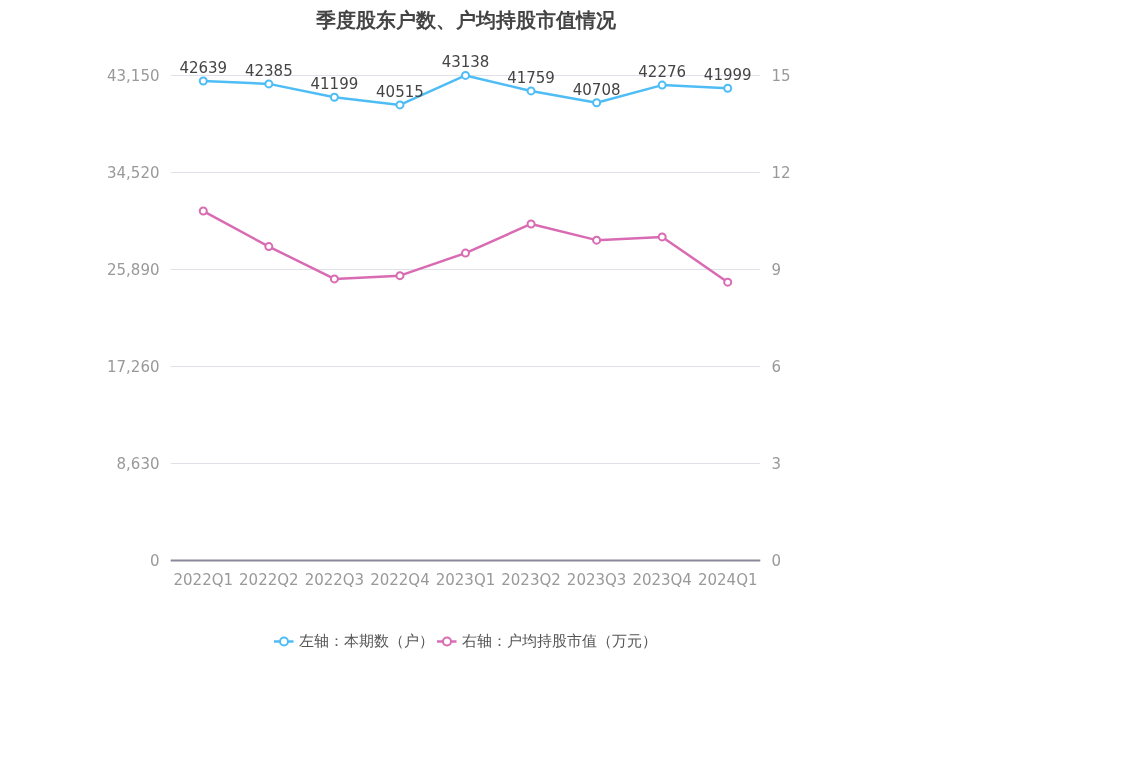  Describe the element at coordinates (662, 580) in the screenshot. I see `x-tick-label: 2023Q4` at that location.